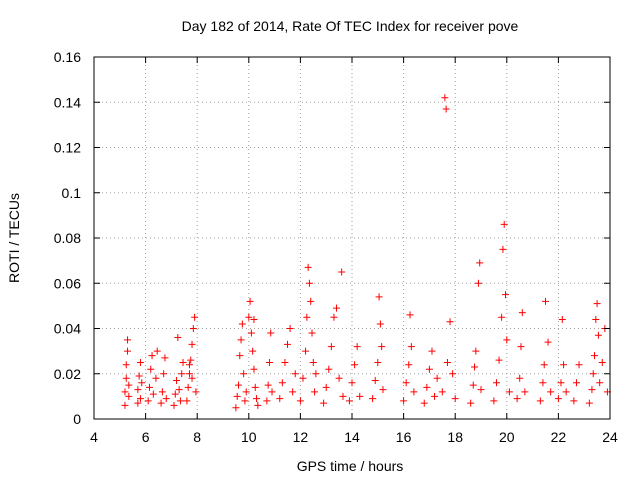 Image resolution: width=640 pixels, height=480 pixels. What do you see at coordinates (14, 238) in the screenshot?
I see `y-axis-label: ROTI / TECUs` at bounding box center [14, 238].